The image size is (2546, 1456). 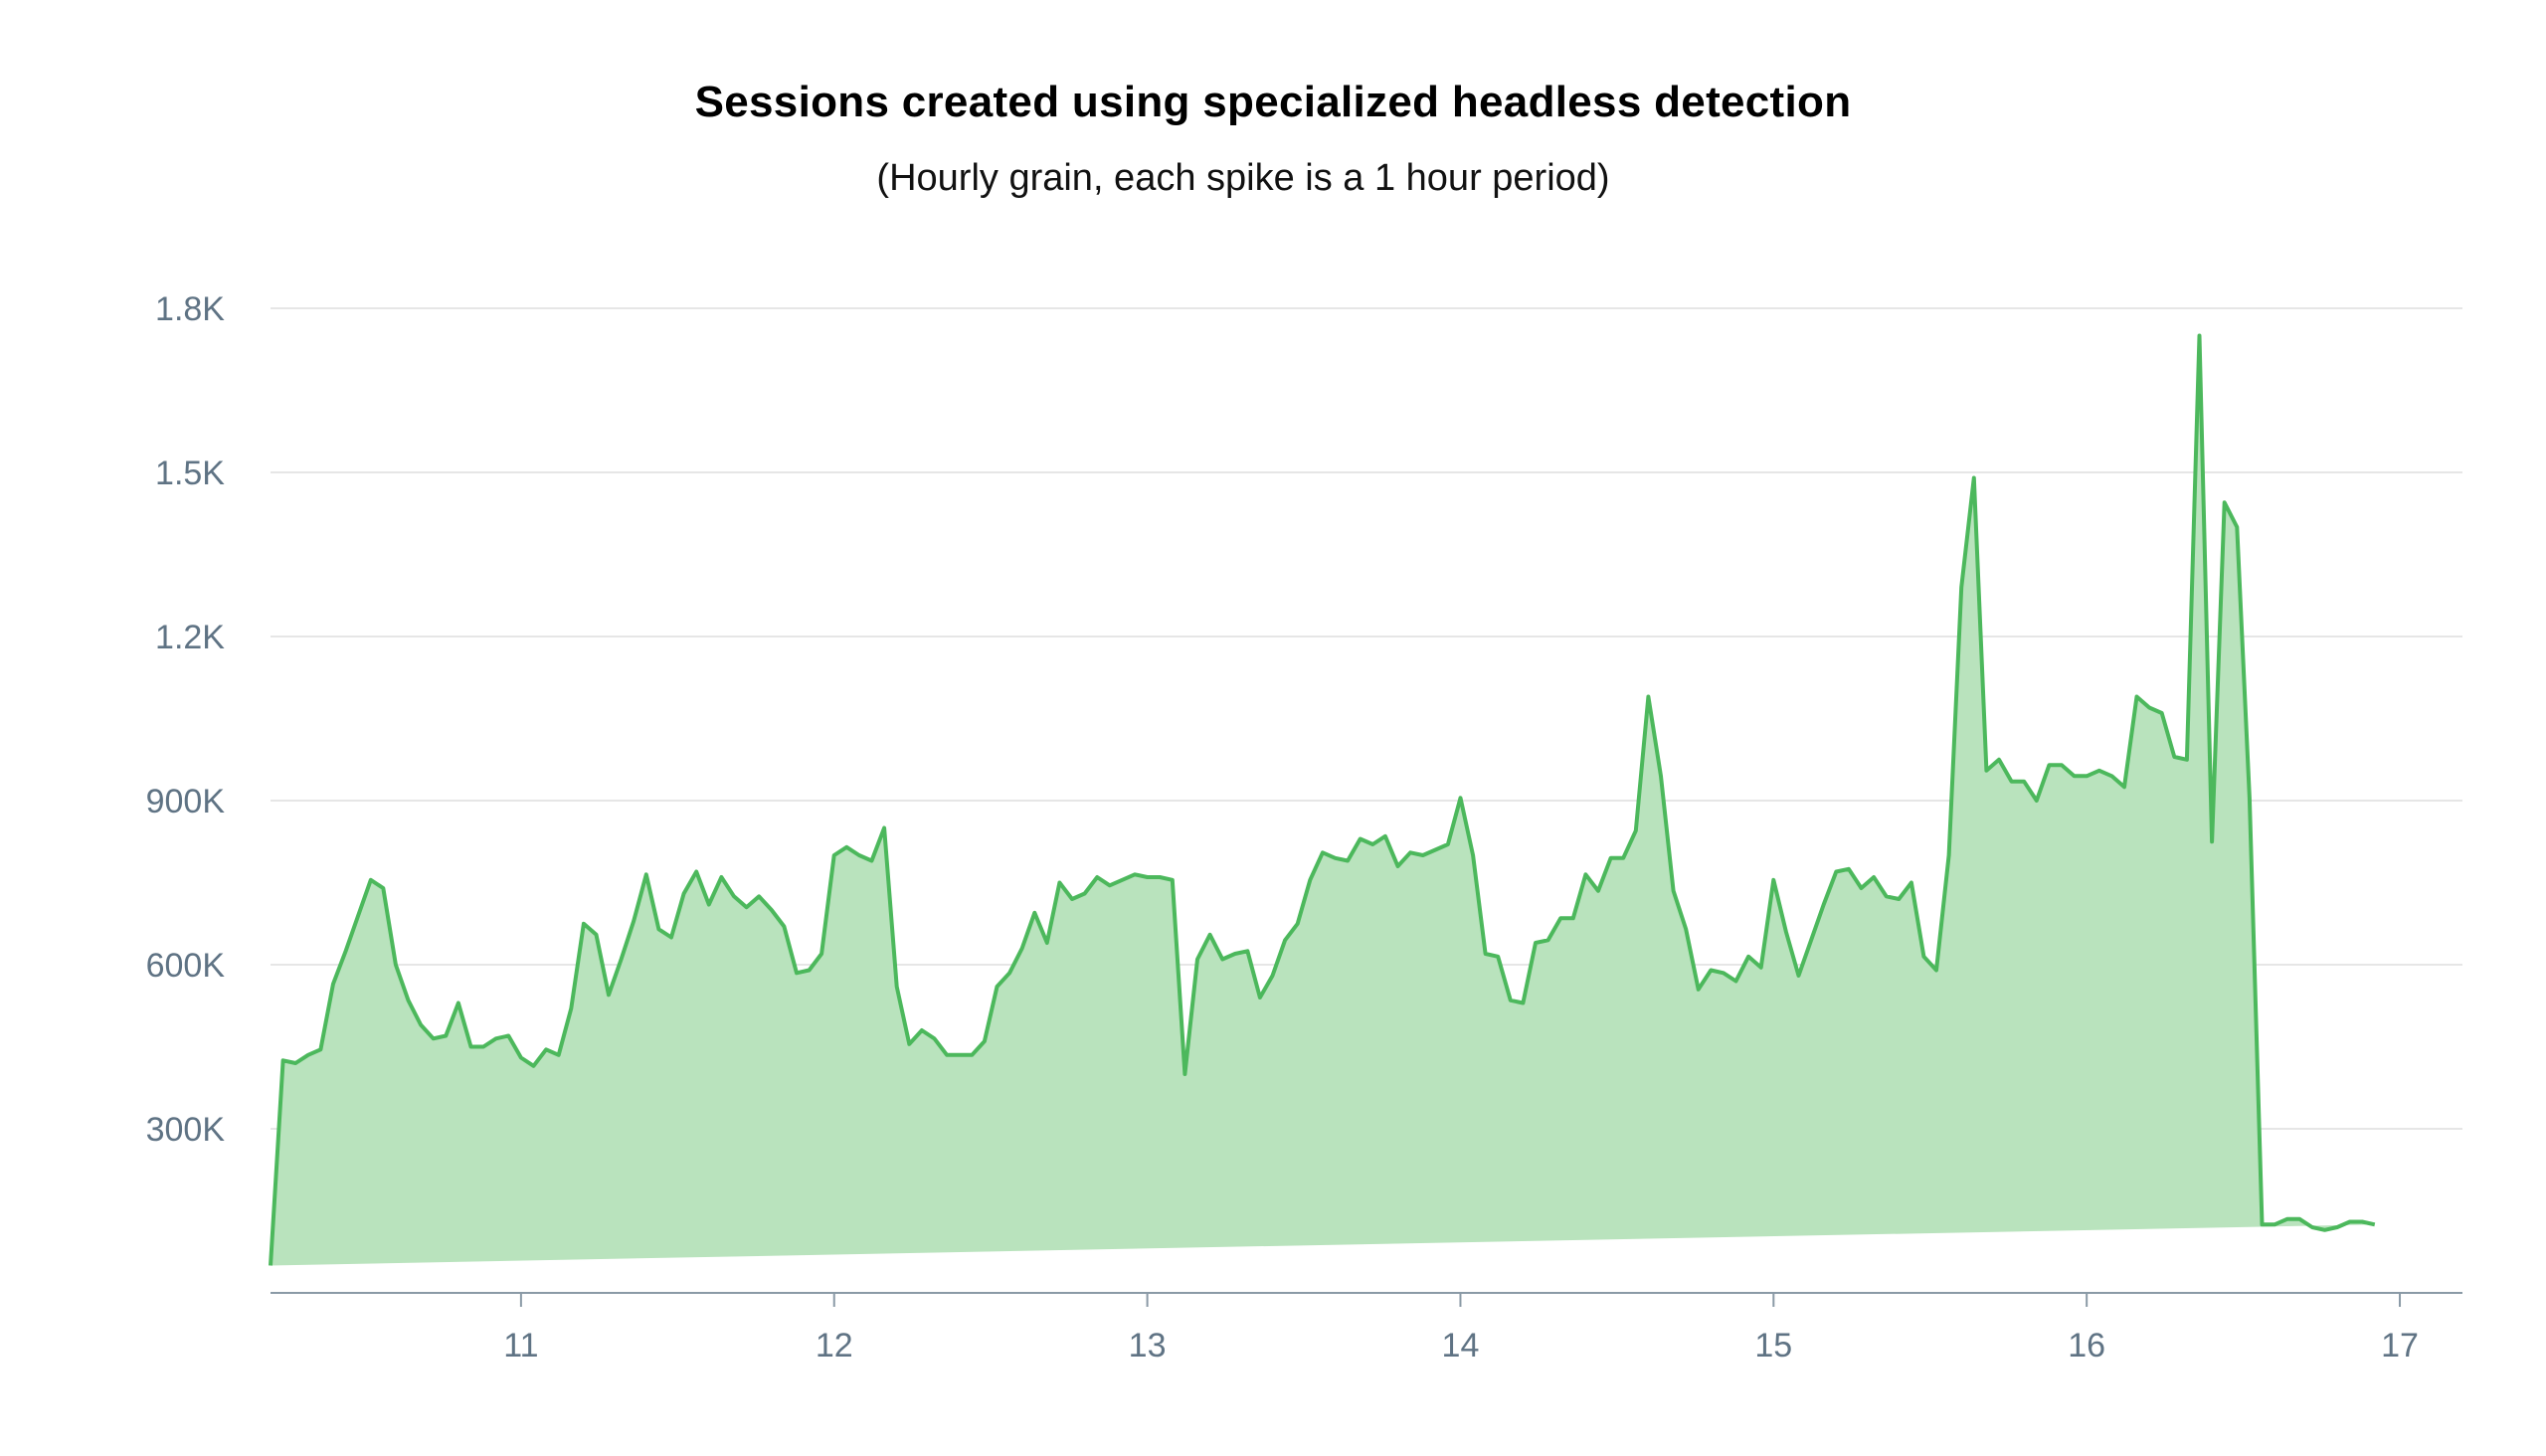 I want to click on x-tick-label: 17, so click(x=2400, y=1346).